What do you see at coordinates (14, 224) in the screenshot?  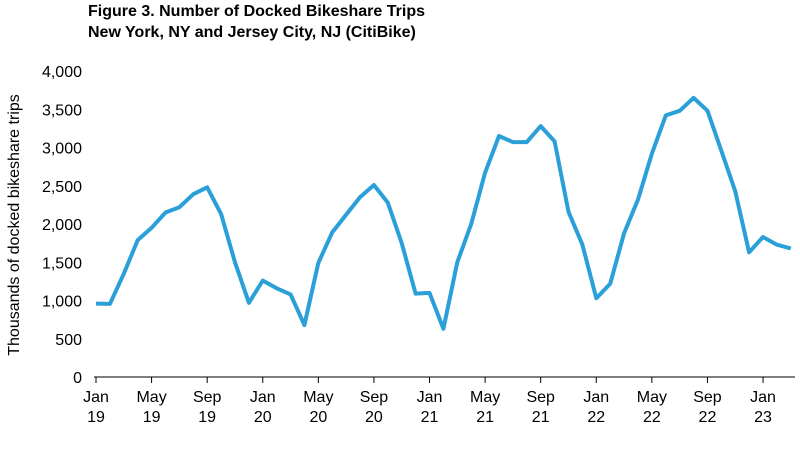 I see `y-axis-title: Thousands of docked bikeshare trips` at bounding box center [14, 224].